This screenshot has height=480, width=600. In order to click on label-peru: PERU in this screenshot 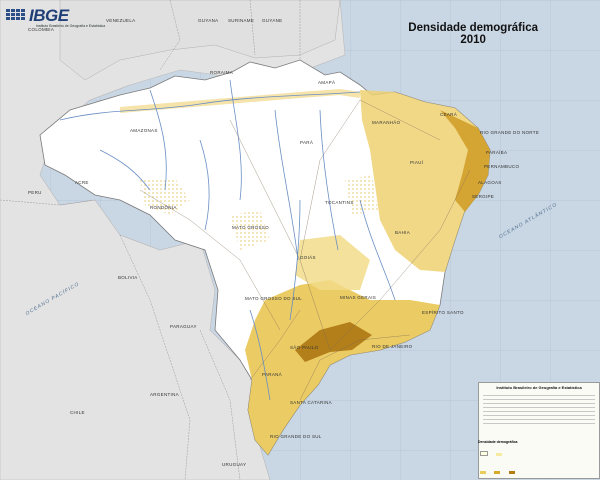, I will do `click(35, 192)`.